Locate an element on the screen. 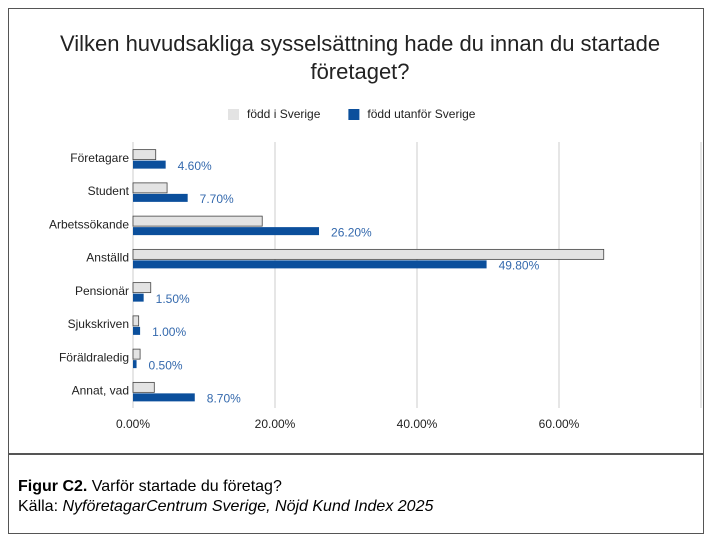  y-tick-label: Föräldraledig is located at coordinates (94, 357).